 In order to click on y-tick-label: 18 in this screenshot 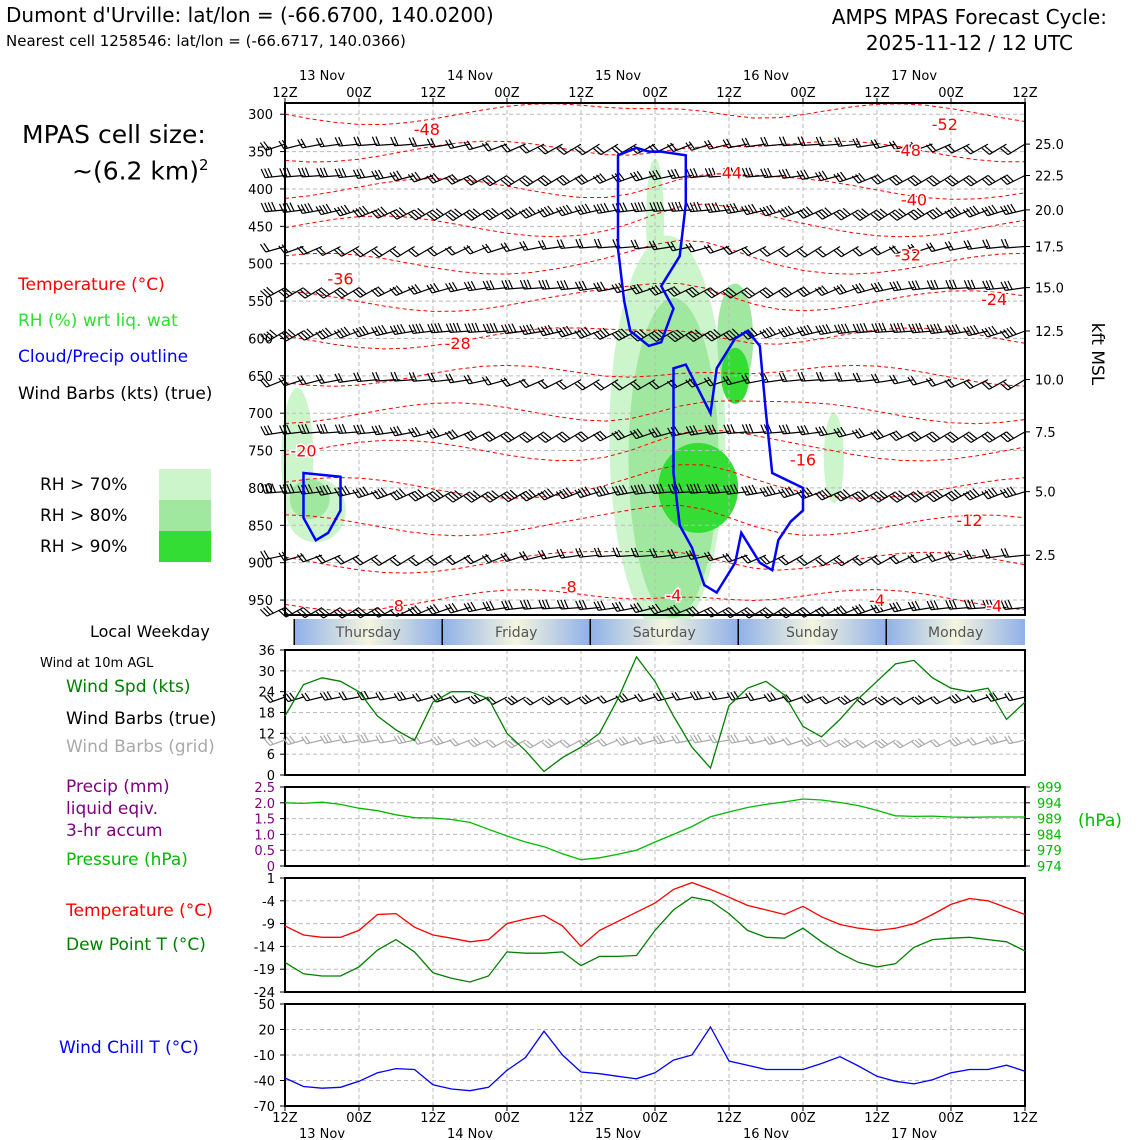, I will do `click(266, 714)`.